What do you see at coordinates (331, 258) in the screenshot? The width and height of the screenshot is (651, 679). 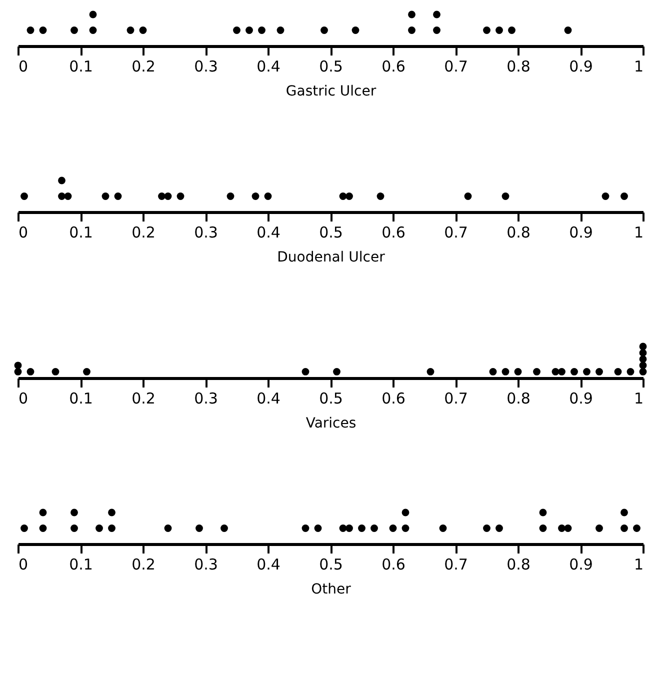 I see `x-axis-title: Duodenal Ulcer` at bounding box center [331, 258].